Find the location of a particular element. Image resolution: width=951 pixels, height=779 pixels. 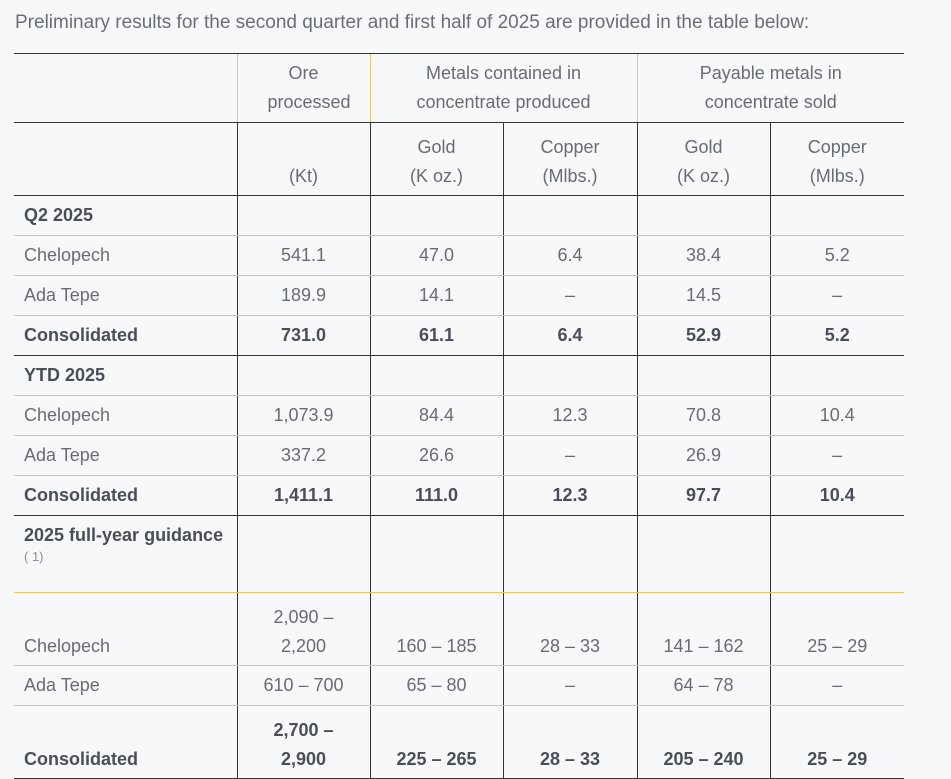

header-copper-sold-name: Copper is located at coordinates (837, 147).